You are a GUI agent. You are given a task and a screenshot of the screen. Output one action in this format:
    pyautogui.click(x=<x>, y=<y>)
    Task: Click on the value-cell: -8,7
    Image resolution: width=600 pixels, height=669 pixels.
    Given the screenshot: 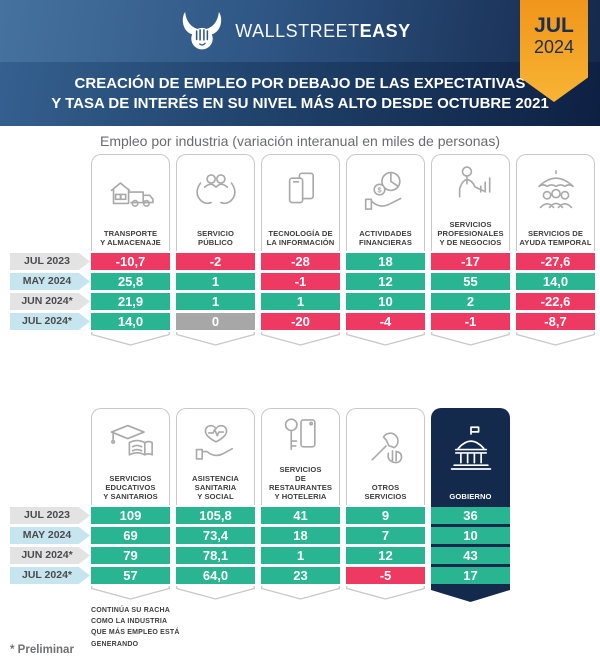 What is the action you would take?
    pyautogui.click(x=555, y=321)
    